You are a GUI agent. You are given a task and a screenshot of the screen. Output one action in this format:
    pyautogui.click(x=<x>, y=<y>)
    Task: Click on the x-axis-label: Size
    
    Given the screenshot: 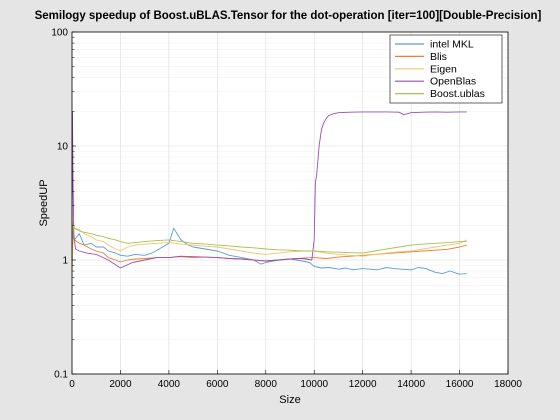 What is the action you would take?
    pyautogui.click(x=289, y=400)
    